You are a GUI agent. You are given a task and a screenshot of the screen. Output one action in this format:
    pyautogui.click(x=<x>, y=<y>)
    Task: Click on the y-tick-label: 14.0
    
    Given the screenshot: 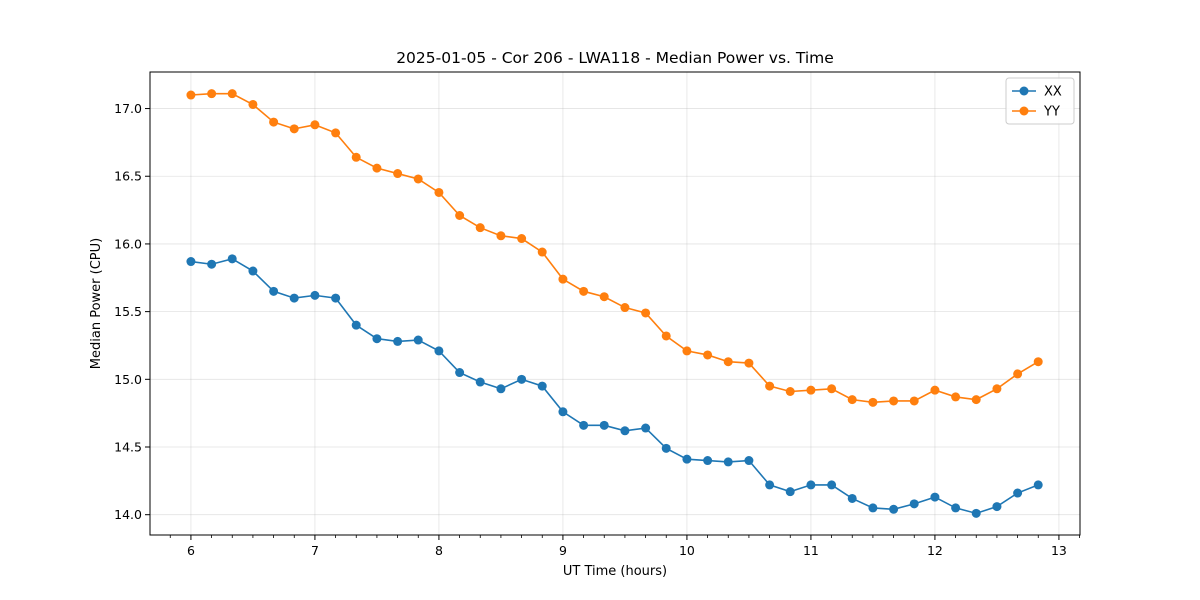 What is the action you would take?
    pyautogui.click(x=128, y=514)
    